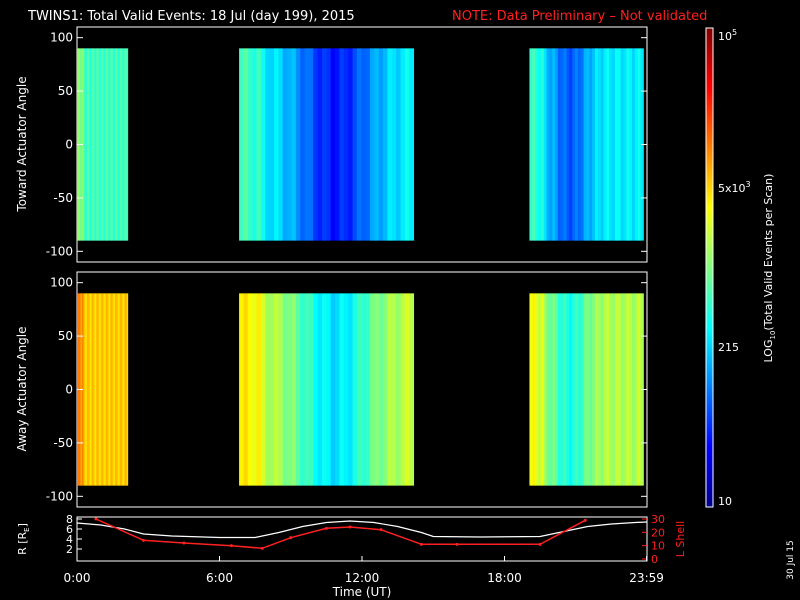 The height and width of the screenshot is (600, 800). Describe the element at coordinates (680, 539) in the screenshot. I see `lshell-axis-label: L Shell` at that location.